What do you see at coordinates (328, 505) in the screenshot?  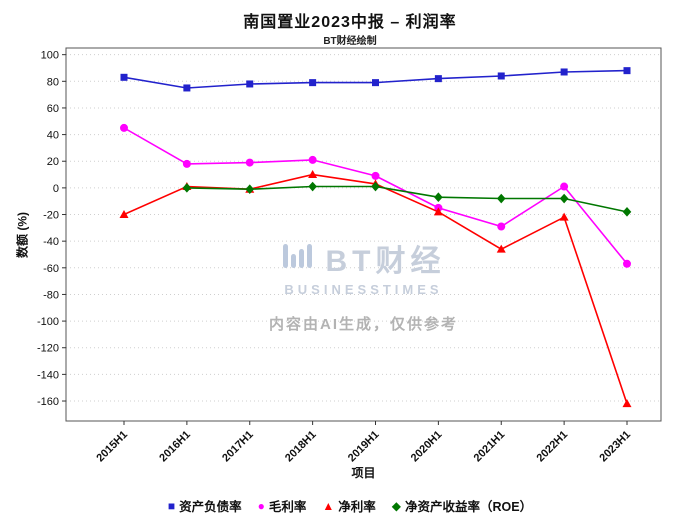 I see `triangle-marker-icon: ▲` at bounding box center [328, 505].